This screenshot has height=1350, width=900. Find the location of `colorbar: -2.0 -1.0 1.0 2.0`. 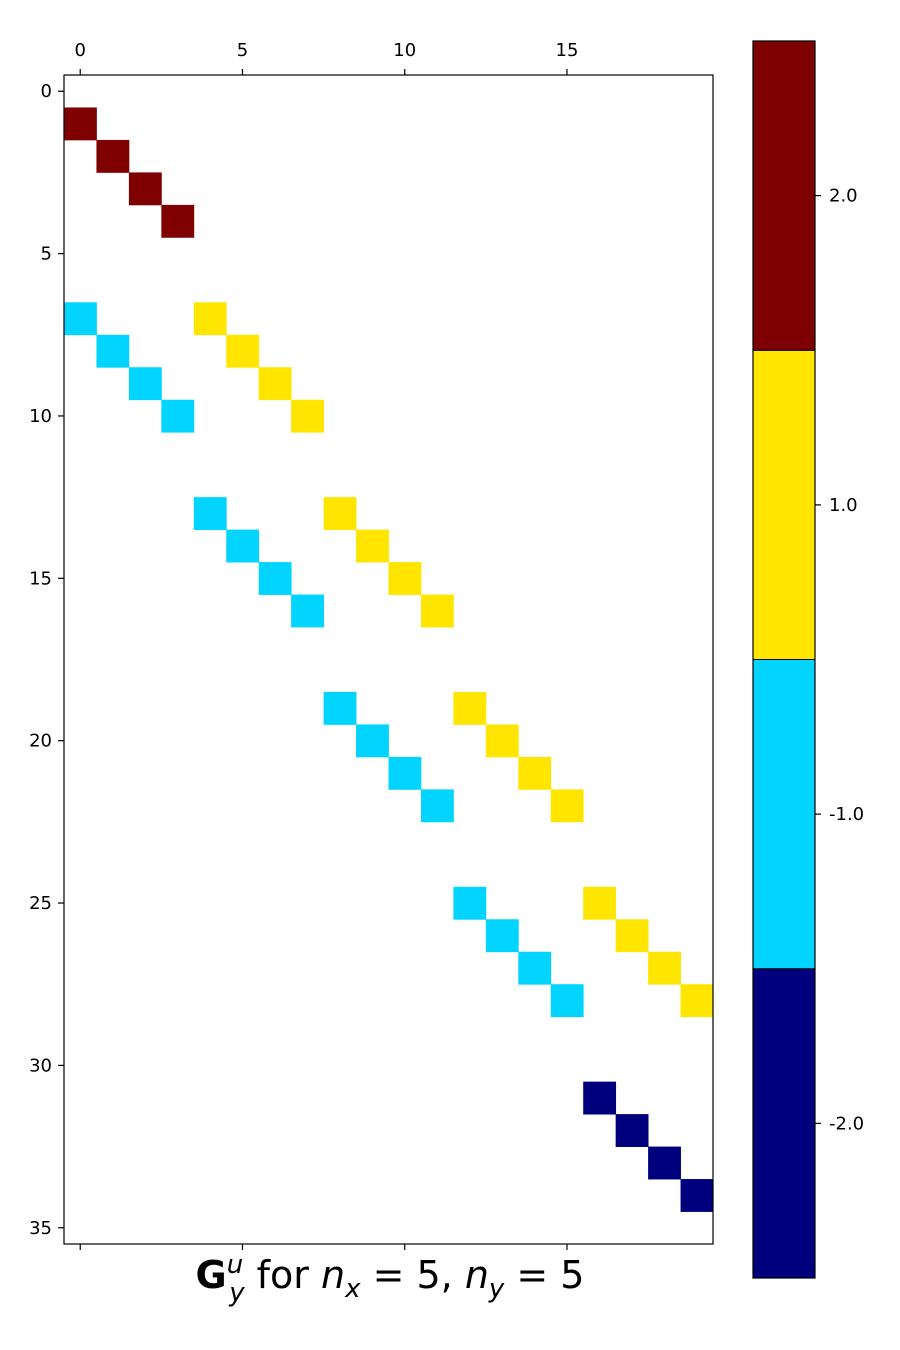

colorbar: -2.0 -1.0 1.0 2.0 is located at coordinates (808, 659).